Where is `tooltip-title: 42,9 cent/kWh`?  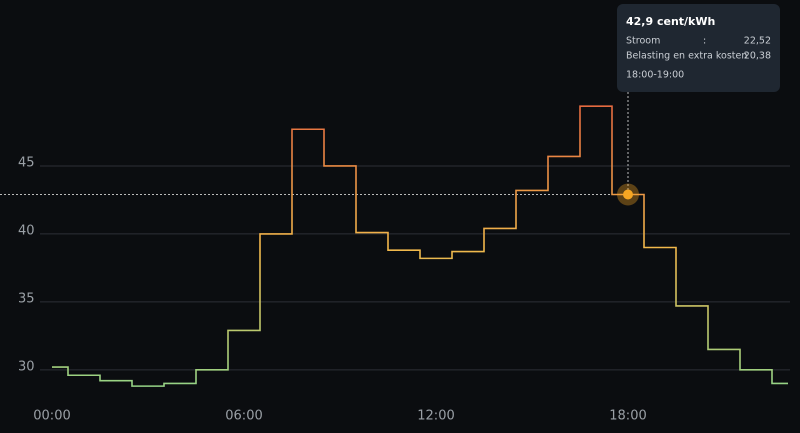 tooltip-title: 42,9 cent/kWh is located at coordinates (670, 21).